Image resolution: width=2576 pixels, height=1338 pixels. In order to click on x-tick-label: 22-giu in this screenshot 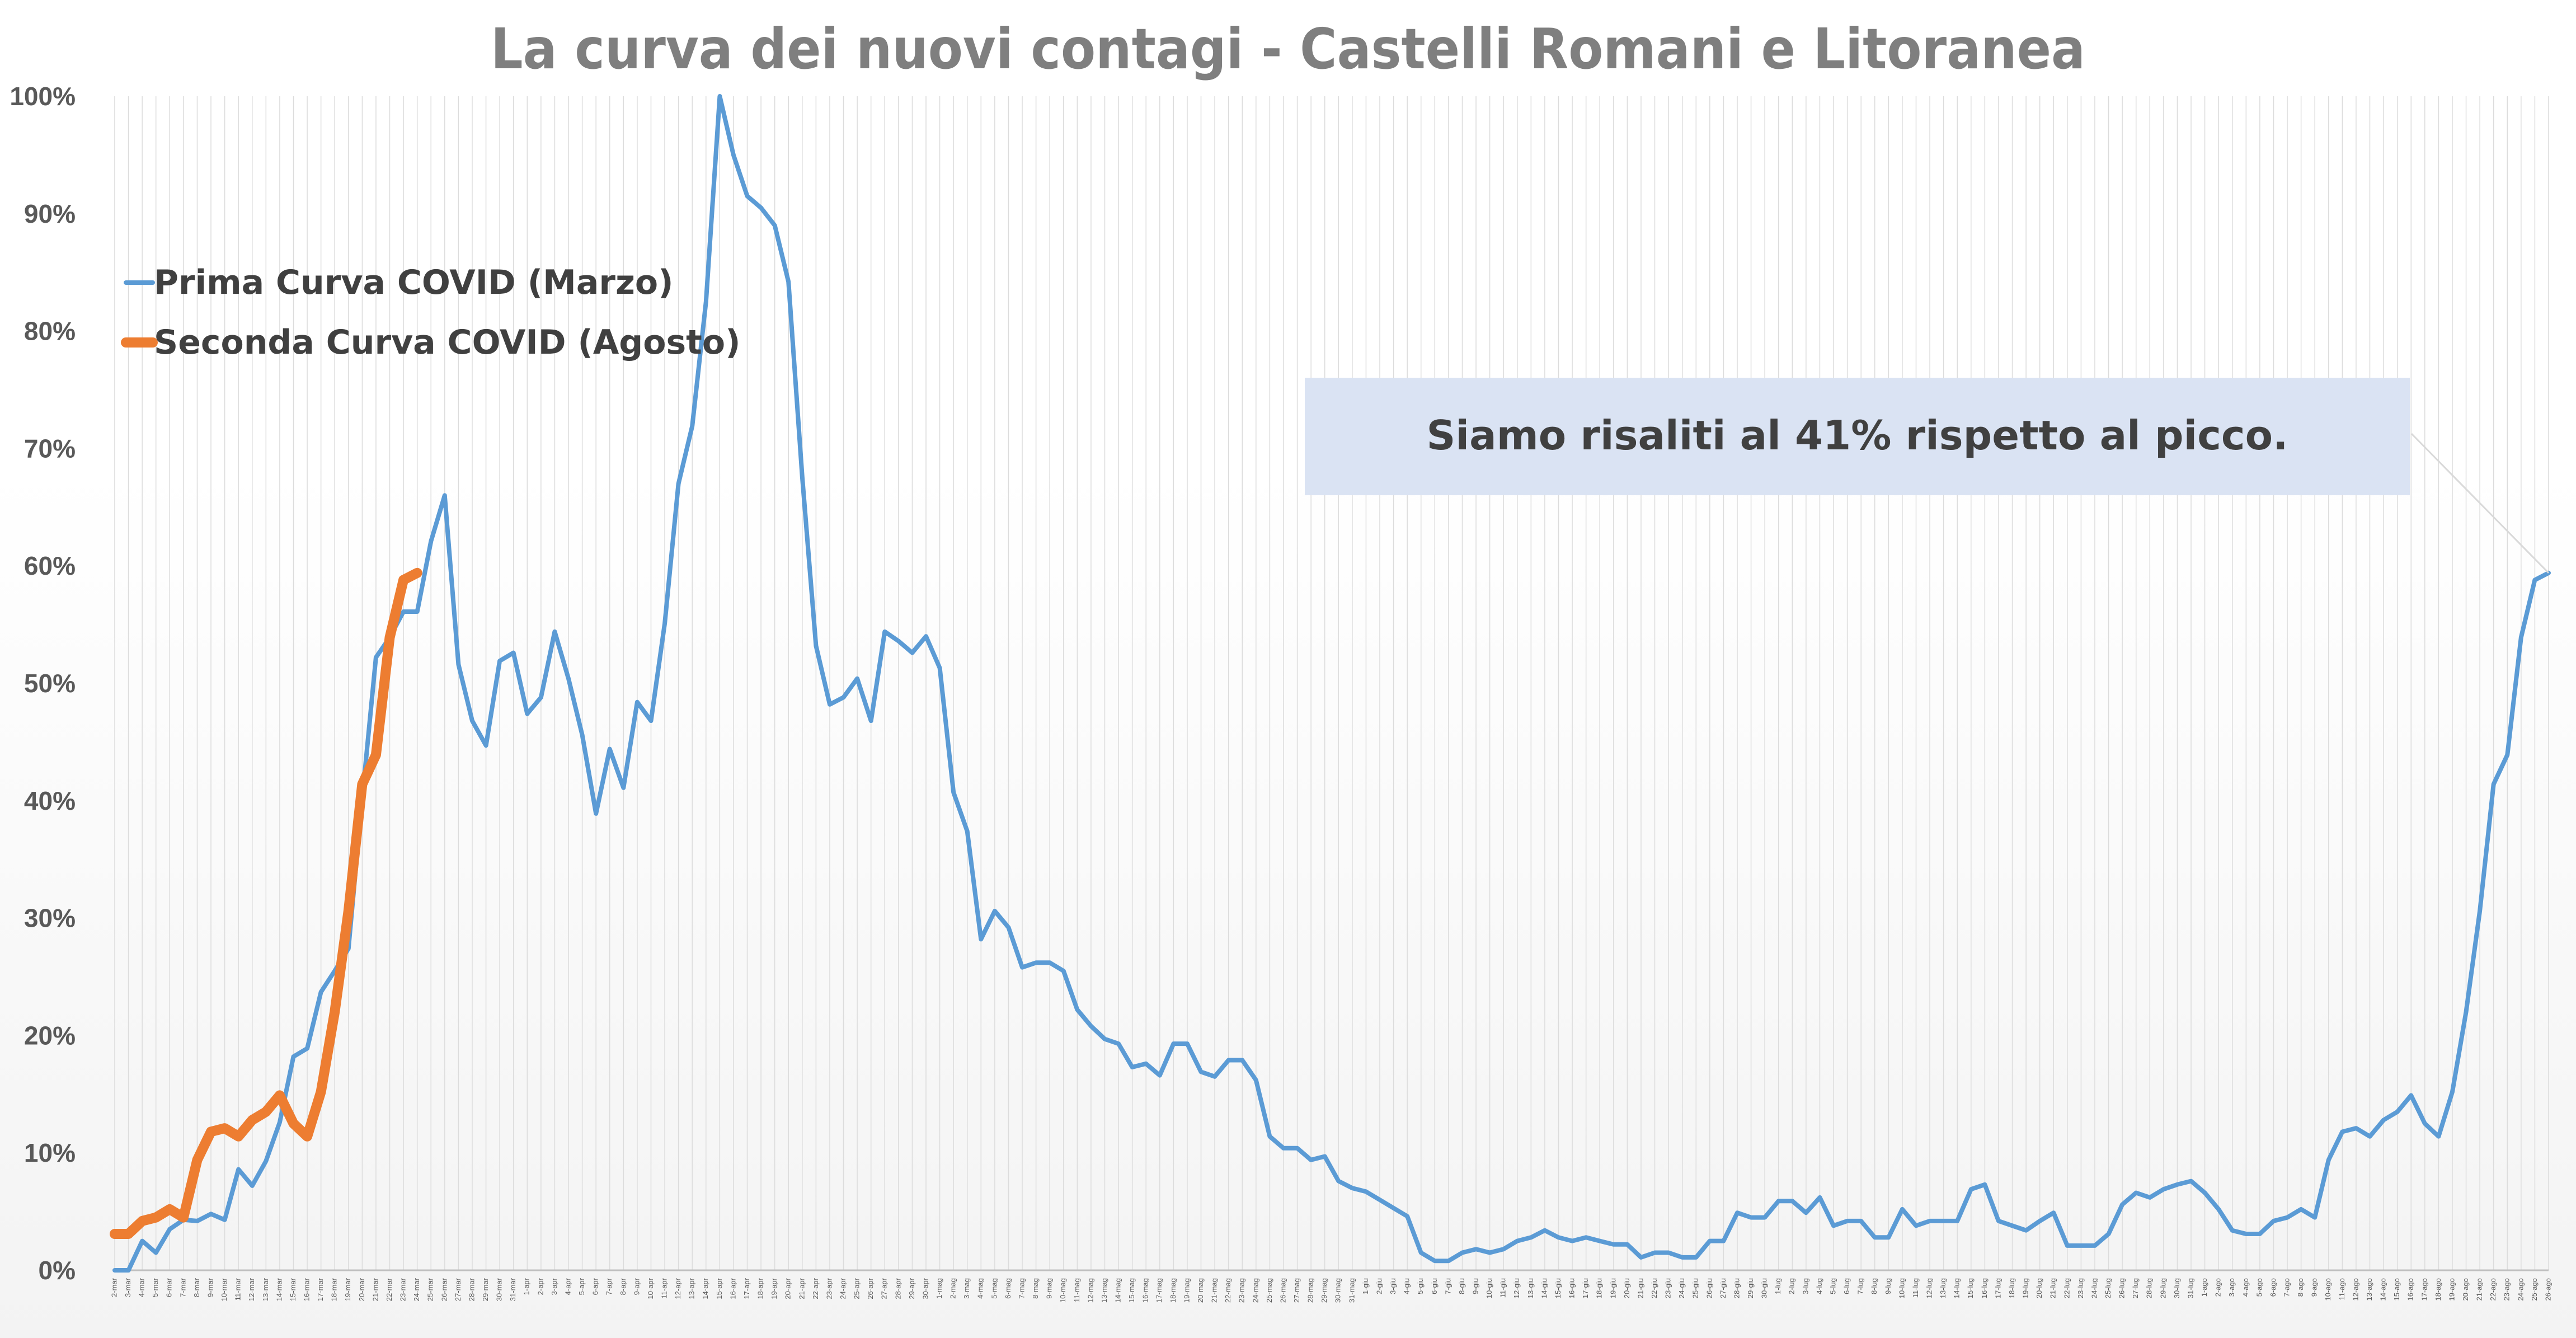, I will do `click(1654, 1288)`.